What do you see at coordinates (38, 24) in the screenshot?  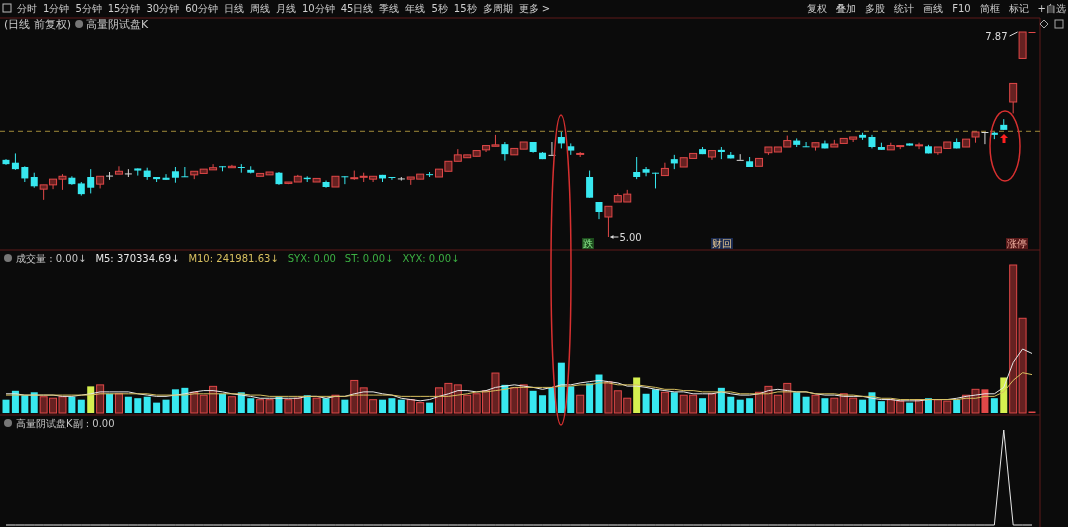 I see `chart-title: (日线 前复权)` at bounding box center [38, 24].